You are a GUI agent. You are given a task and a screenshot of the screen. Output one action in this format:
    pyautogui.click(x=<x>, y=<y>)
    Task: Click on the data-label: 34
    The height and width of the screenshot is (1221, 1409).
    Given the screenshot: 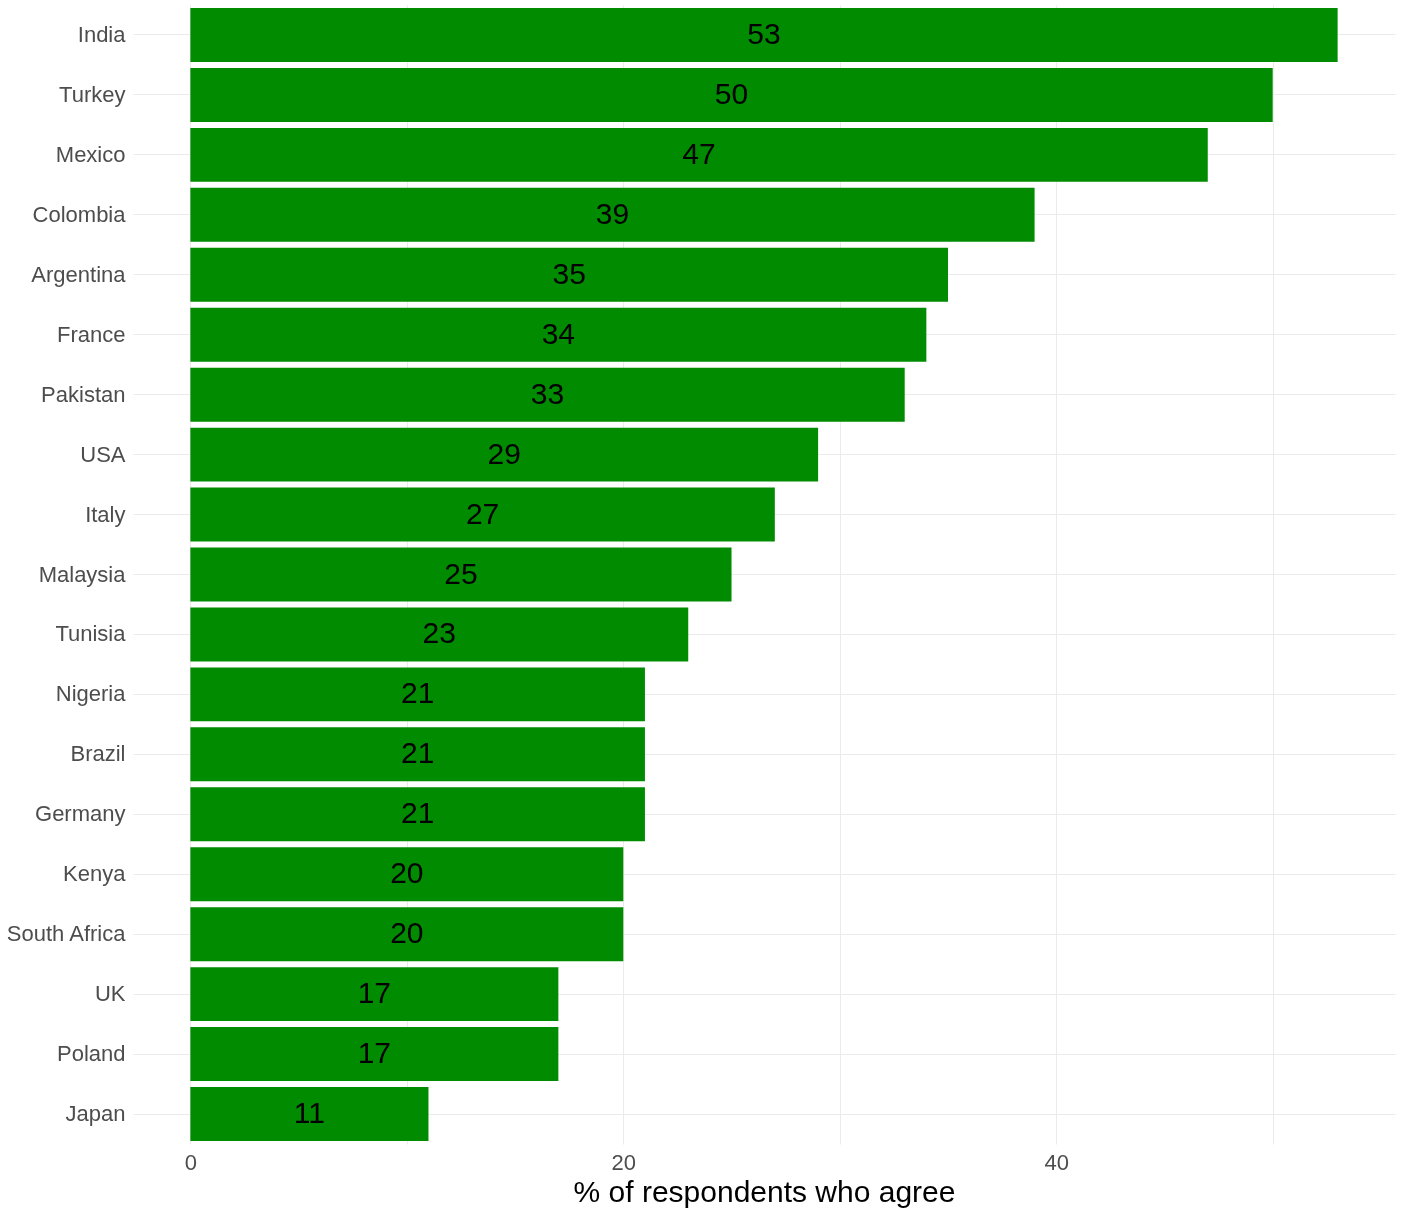 What is the action you would take?
    pyautogui.click(x=558, y=333)
    